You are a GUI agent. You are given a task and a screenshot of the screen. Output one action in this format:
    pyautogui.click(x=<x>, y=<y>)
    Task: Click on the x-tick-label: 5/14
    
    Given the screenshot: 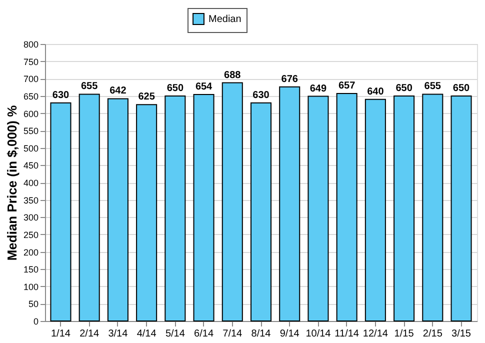 What is the action you would take?
    pyautogui.click(x=175, y=334)
    